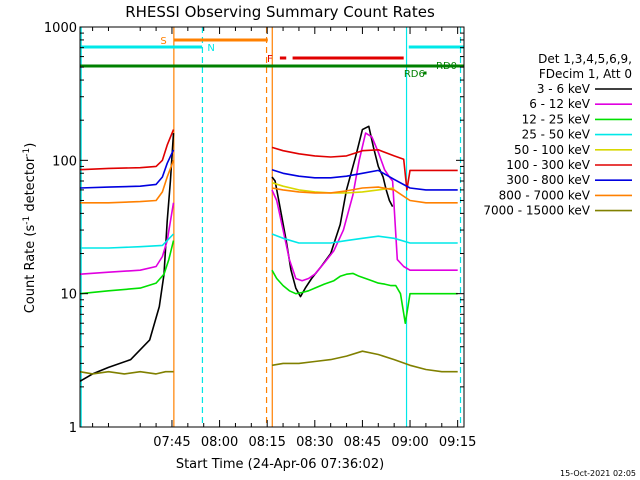 This screenshot has width=640, height=480. I want to click on y-axis-label-tail: detector, so click(30, 186).